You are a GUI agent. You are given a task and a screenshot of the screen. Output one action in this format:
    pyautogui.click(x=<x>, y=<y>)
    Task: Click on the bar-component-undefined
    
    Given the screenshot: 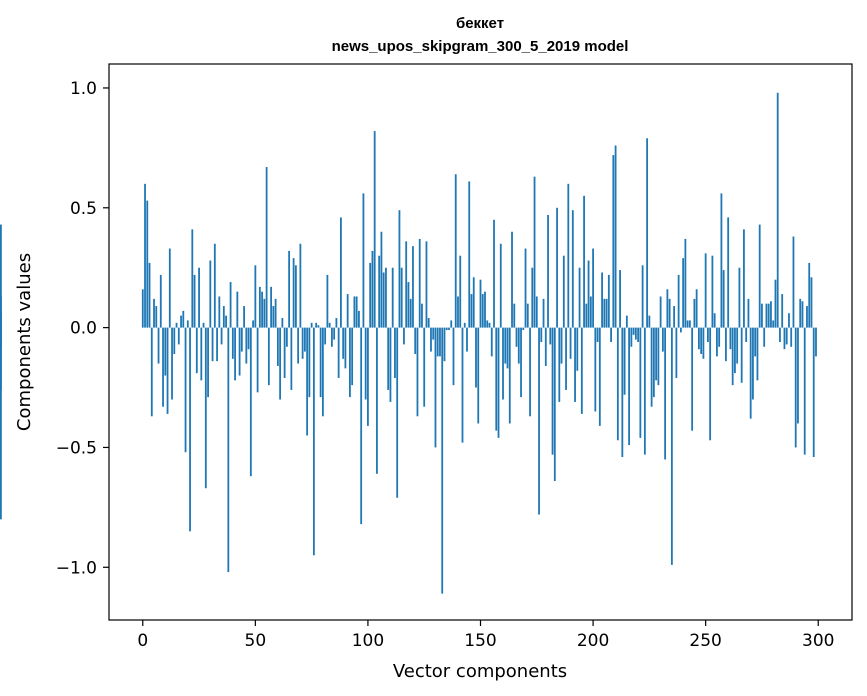 What is the action you would take?
    pyautogui.click(x=1, y=358)
    